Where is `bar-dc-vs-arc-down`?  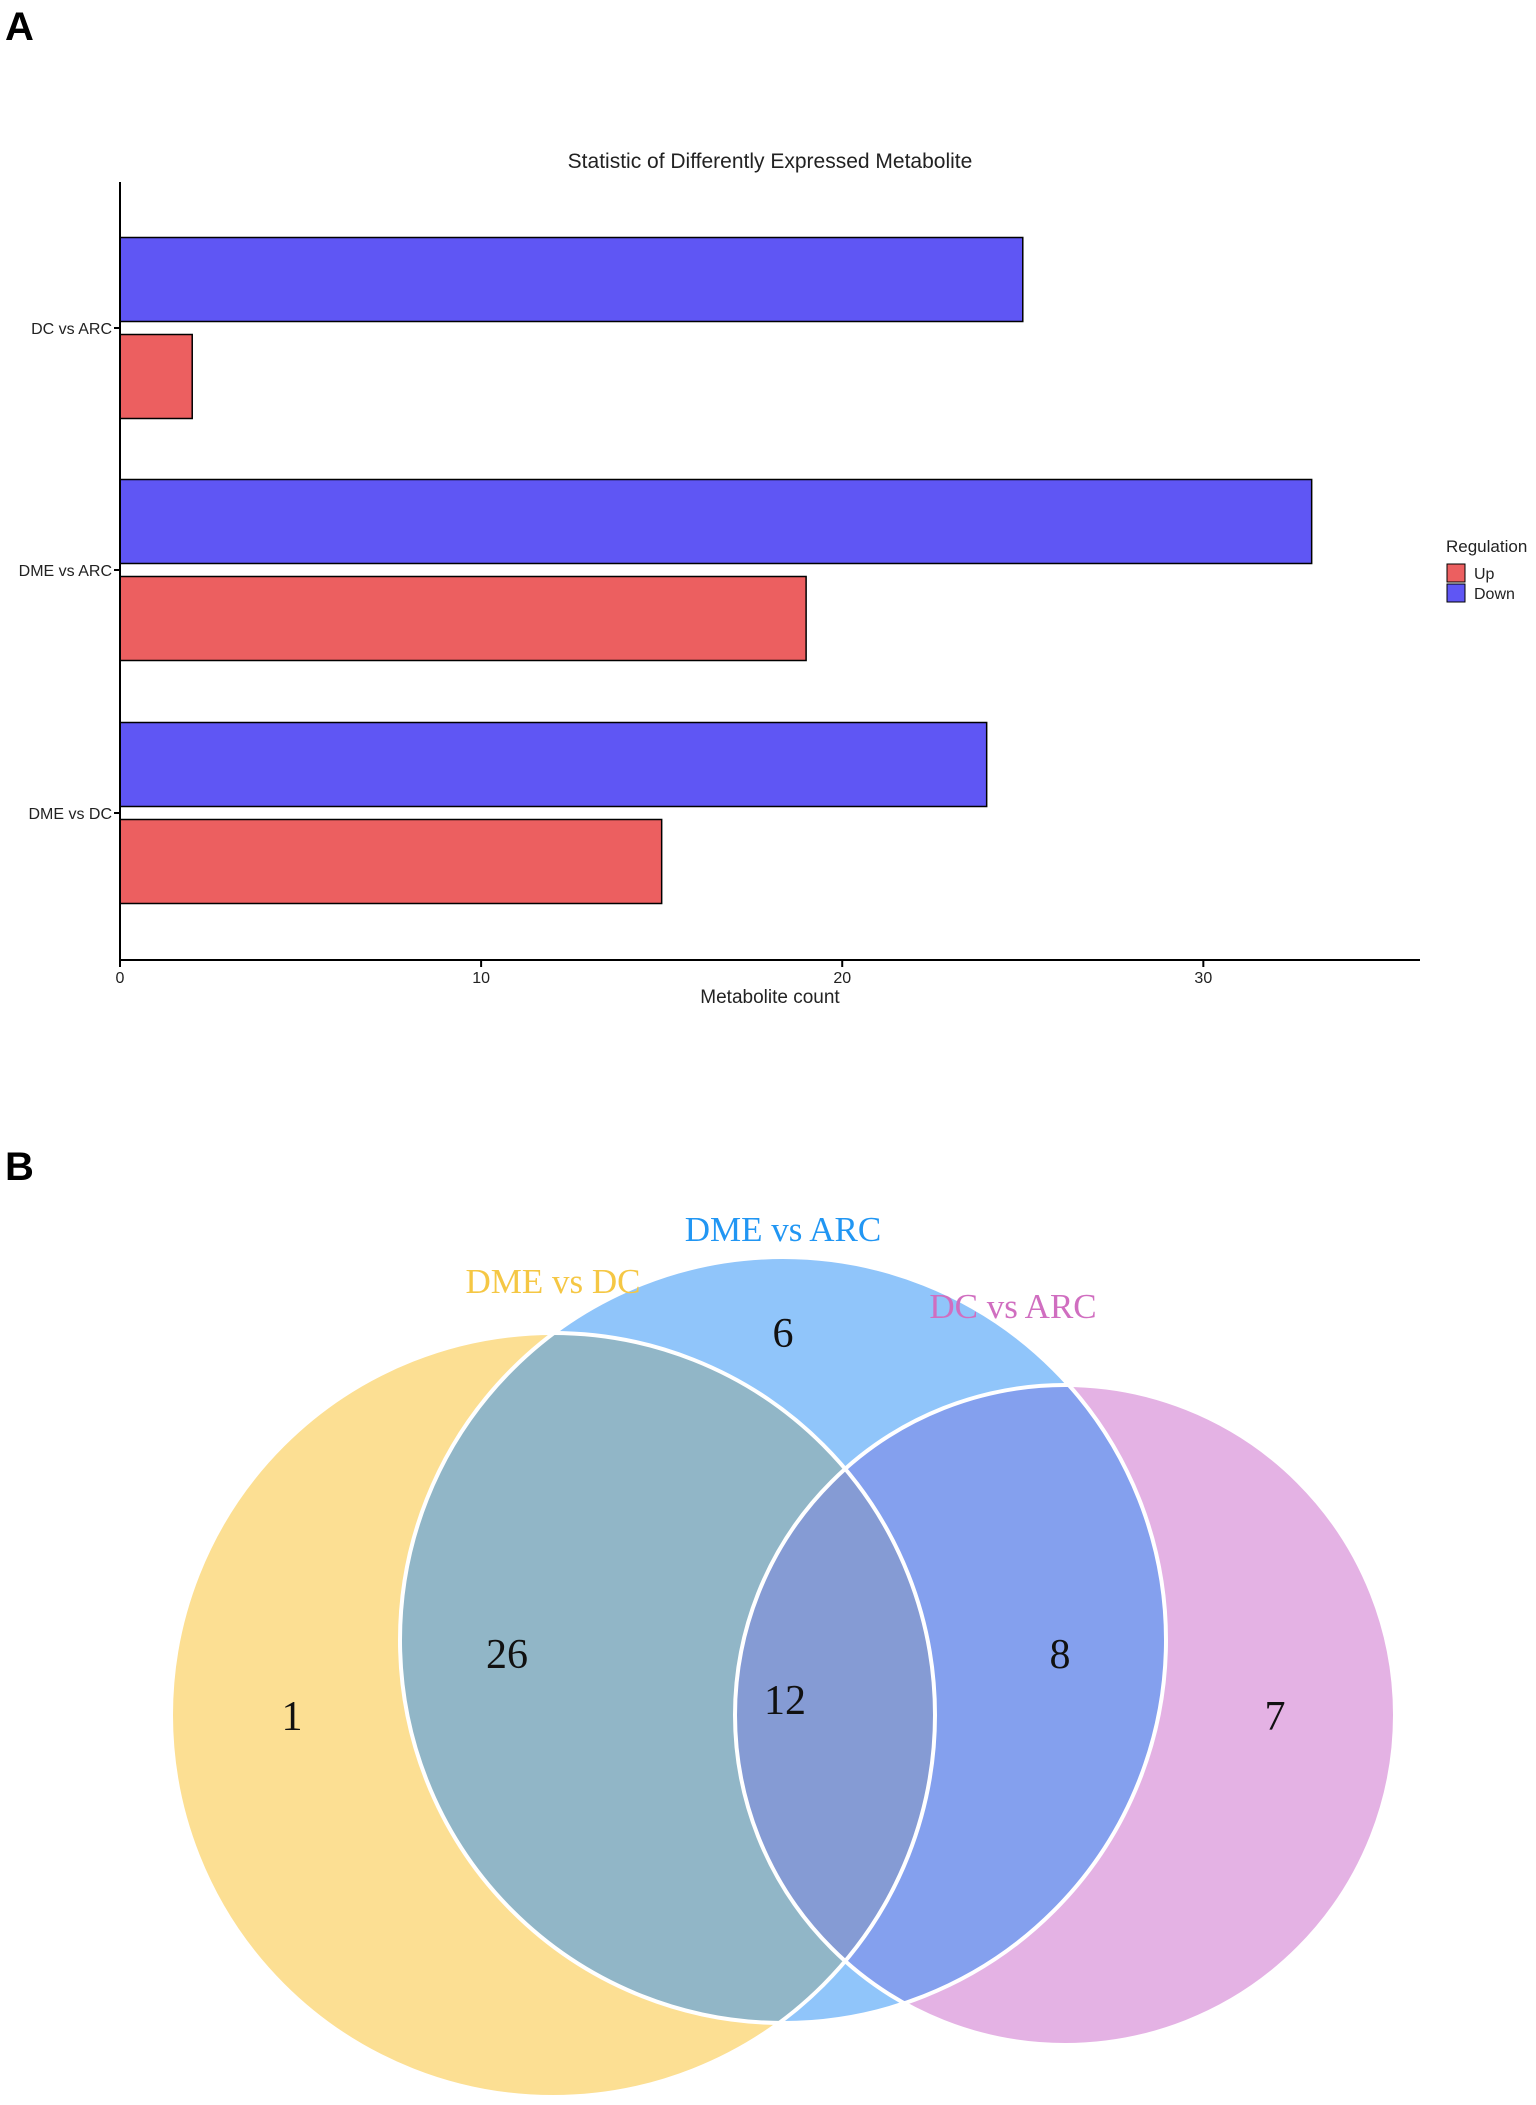 bar-dc-vs-arc-down is located at coordinates (571, 279).